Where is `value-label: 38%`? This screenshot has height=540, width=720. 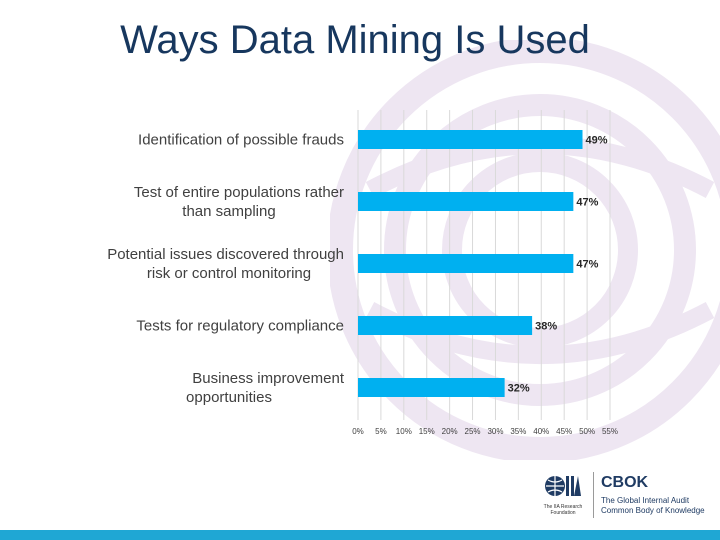
value-label: 38% is located at coordinates (546, 327).